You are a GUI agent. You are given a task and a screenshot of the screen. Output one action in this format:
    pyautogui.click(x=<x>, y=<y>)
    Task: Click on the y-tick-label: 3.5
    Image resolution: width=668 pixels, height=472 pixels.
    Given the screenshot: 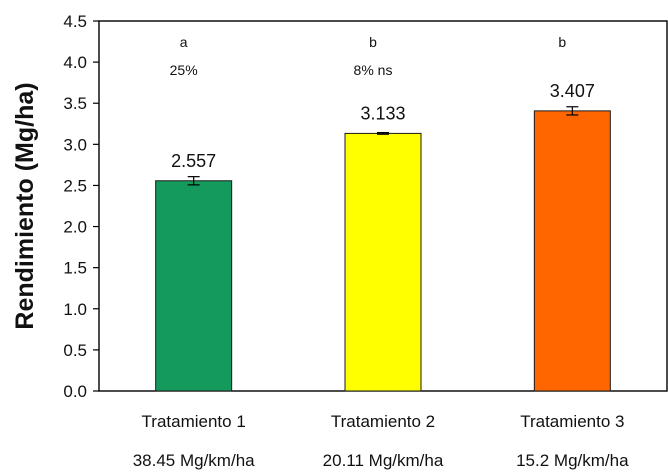 What is the action you would take?
    pyautogui.click(x=75, y=103)
    